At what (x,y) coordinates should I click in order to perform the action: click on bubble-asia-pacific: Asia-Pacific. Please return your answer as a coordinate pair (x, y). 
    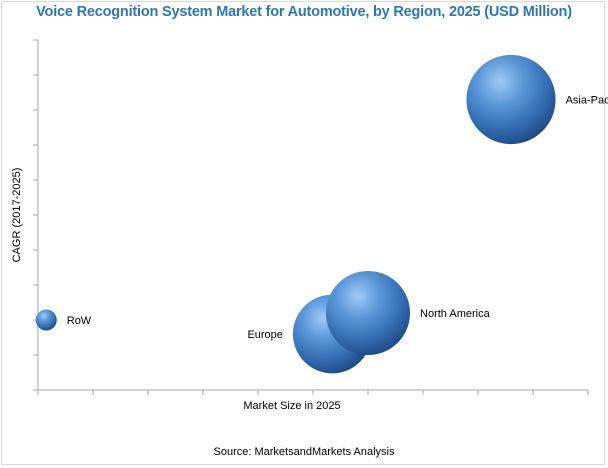
    Looking at the image, I should click on (537, 99).